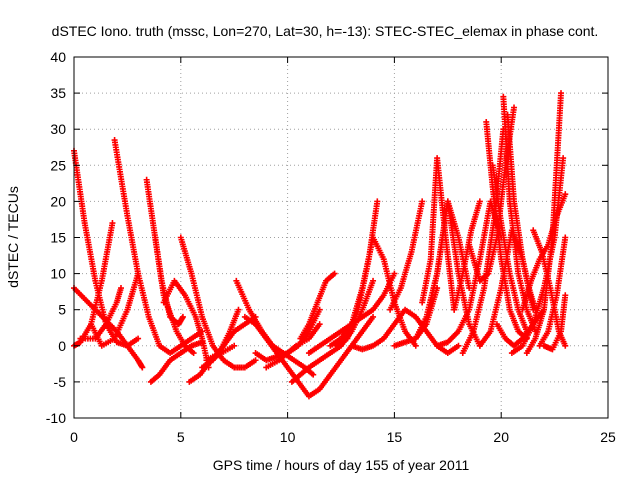 This screenshot has height=480, width=640. Describe the element at coordinates (181, 437) in the screenshot. I see `x-tick-label: 5` at that location.